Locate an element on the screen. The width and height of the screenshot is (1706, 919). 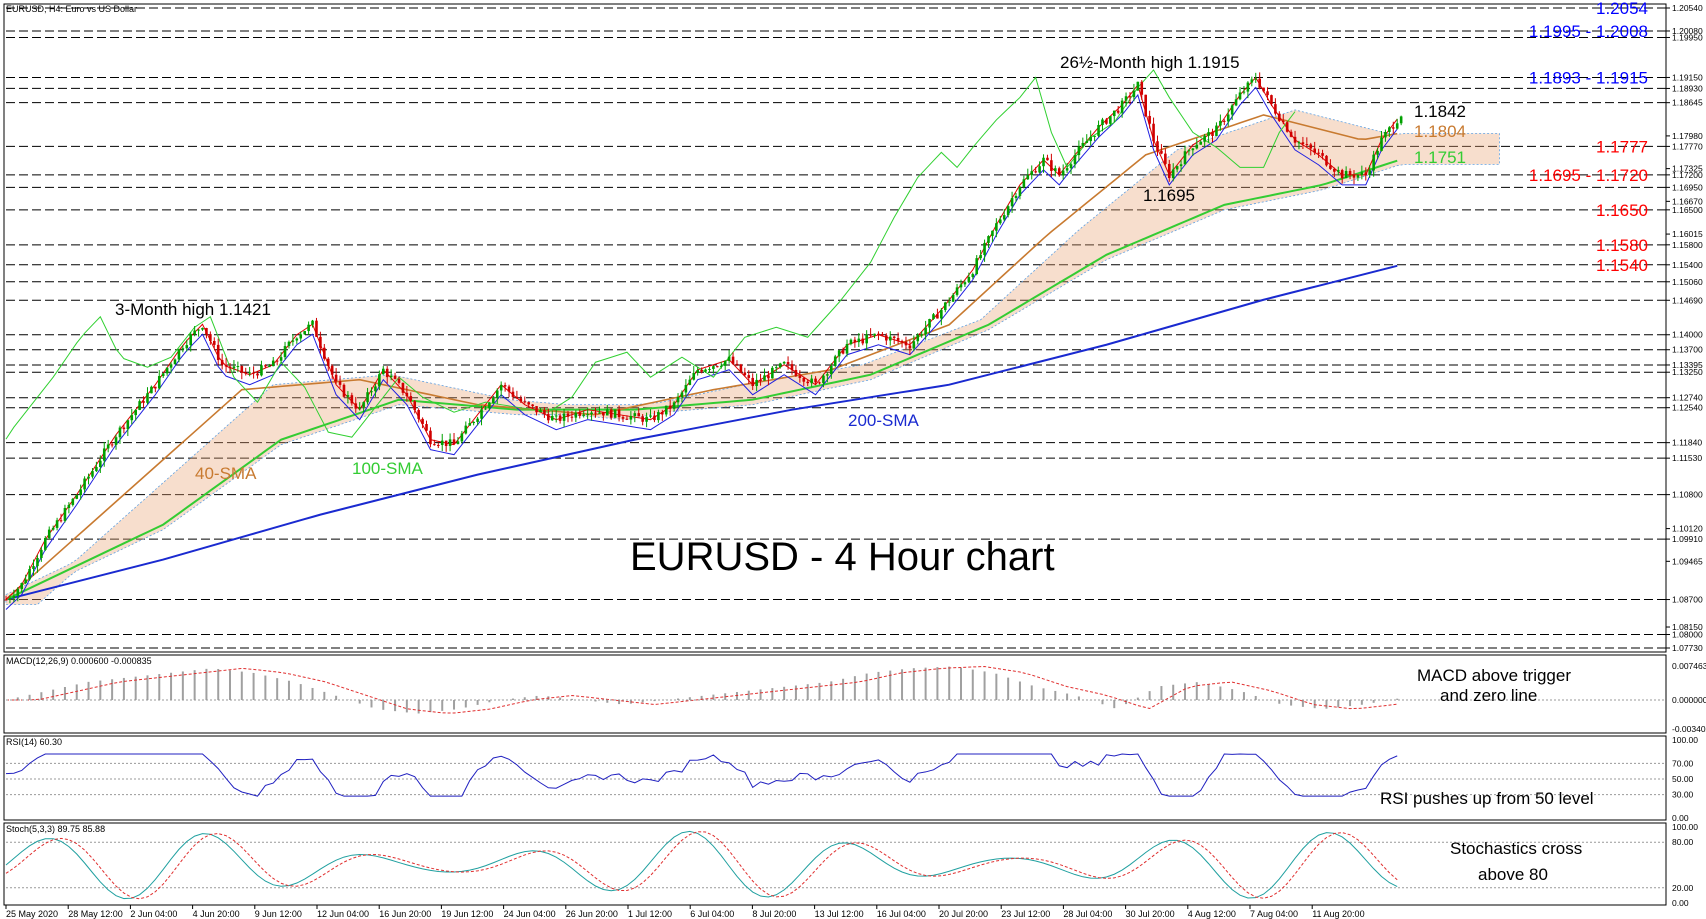
macd-pane-frame is located at coordinates (835, 694).